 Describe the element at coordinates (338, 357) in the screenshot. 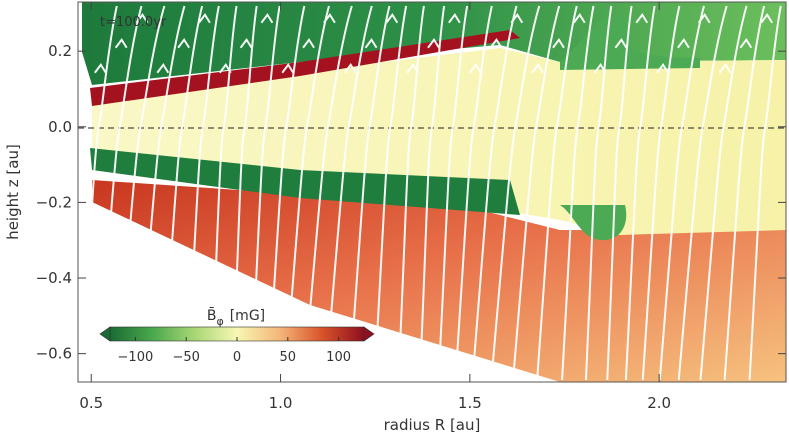

I see `colorbar-tick-label: 100` at that location.